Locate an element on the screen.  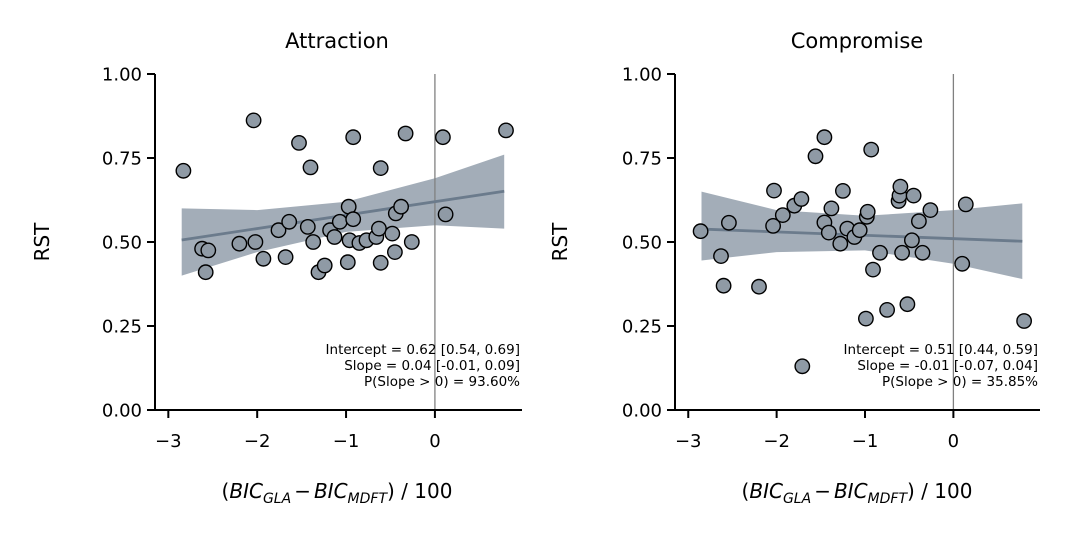
stats-annotation-line: Intercept = 0.51 [0.44, 0.59] is located at coordinates (941, 350).